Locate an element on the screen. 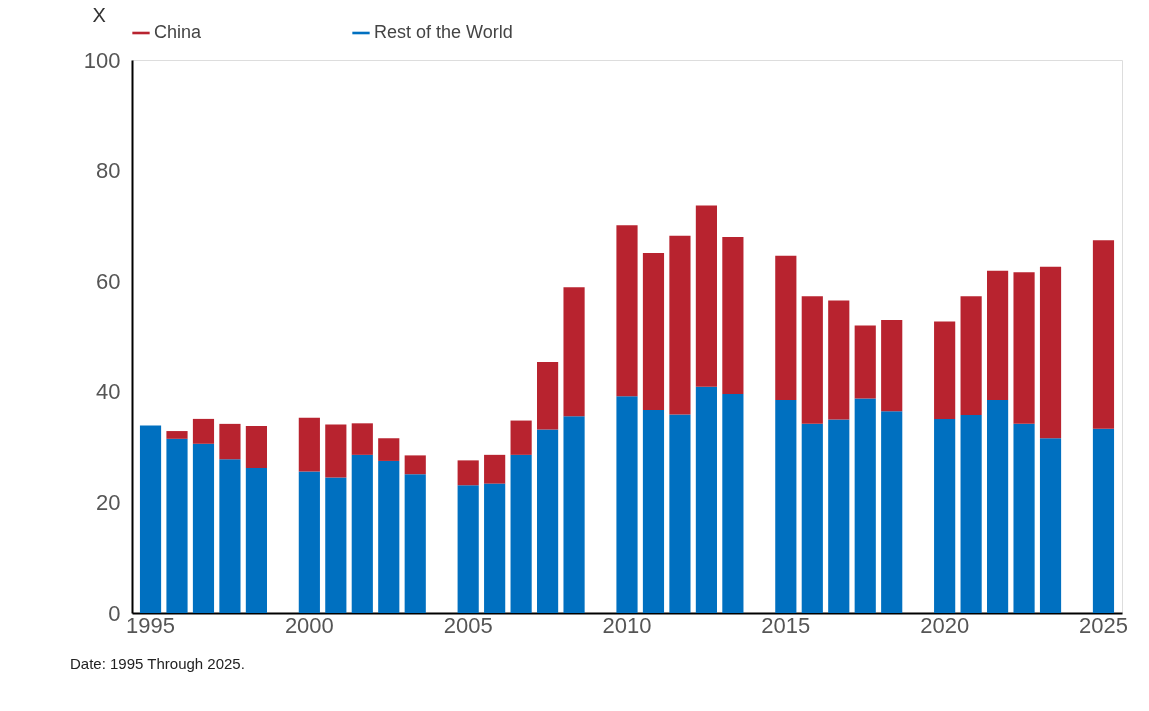 This screenshot has width=1149, height=711. y-tick-label: 20 is located at coordinates (108, 502).